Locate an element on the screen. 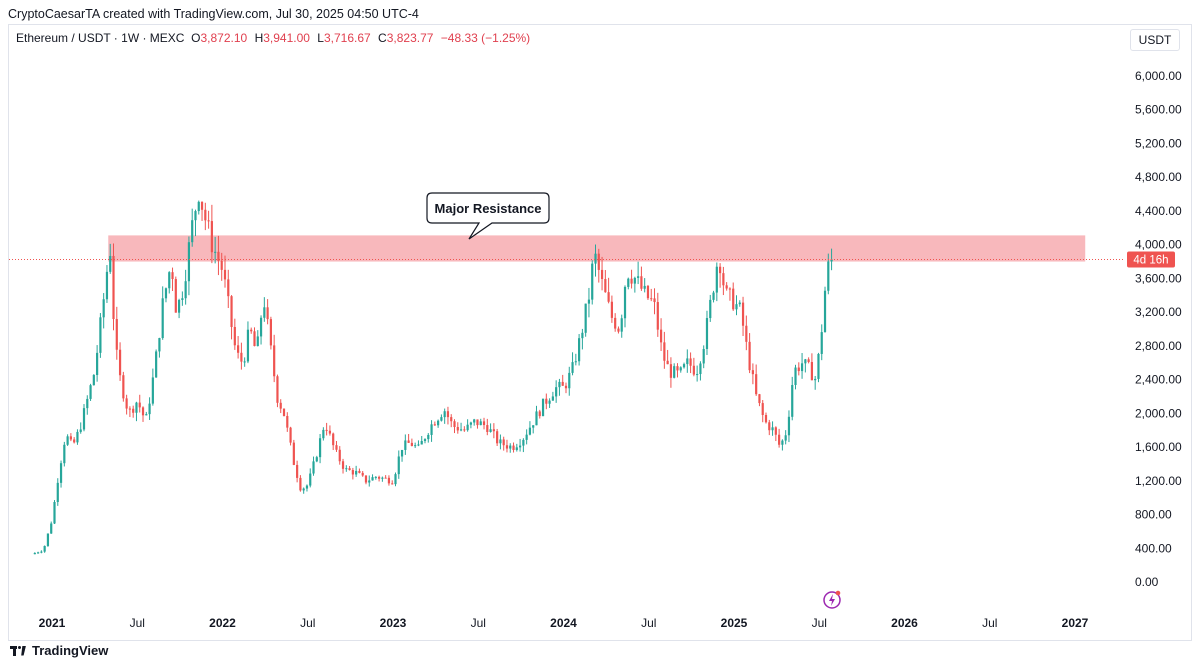  symbol-name: Ethereum / USDT · 1W · MEXC is located at coordinates (100, 38).